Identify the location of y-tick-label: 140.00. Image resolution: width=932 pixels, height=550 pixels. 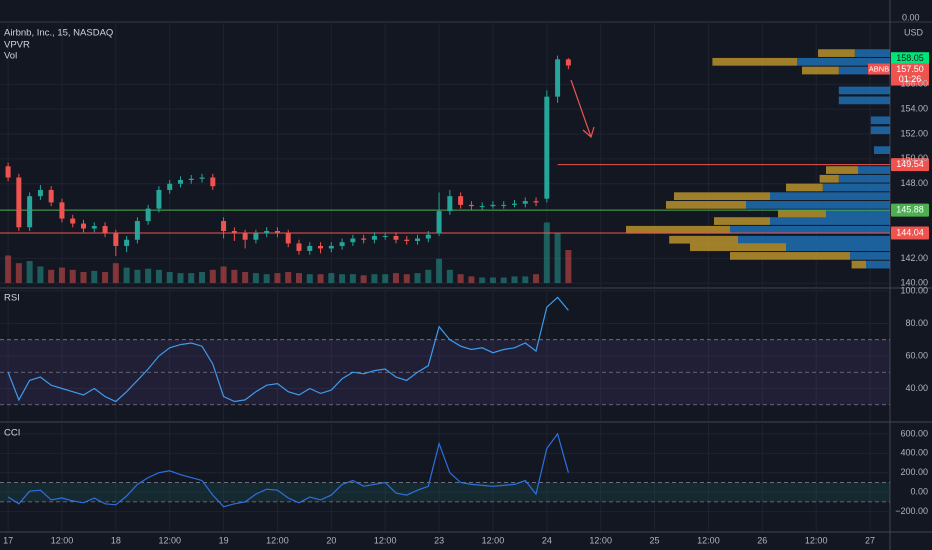
(914, 283).